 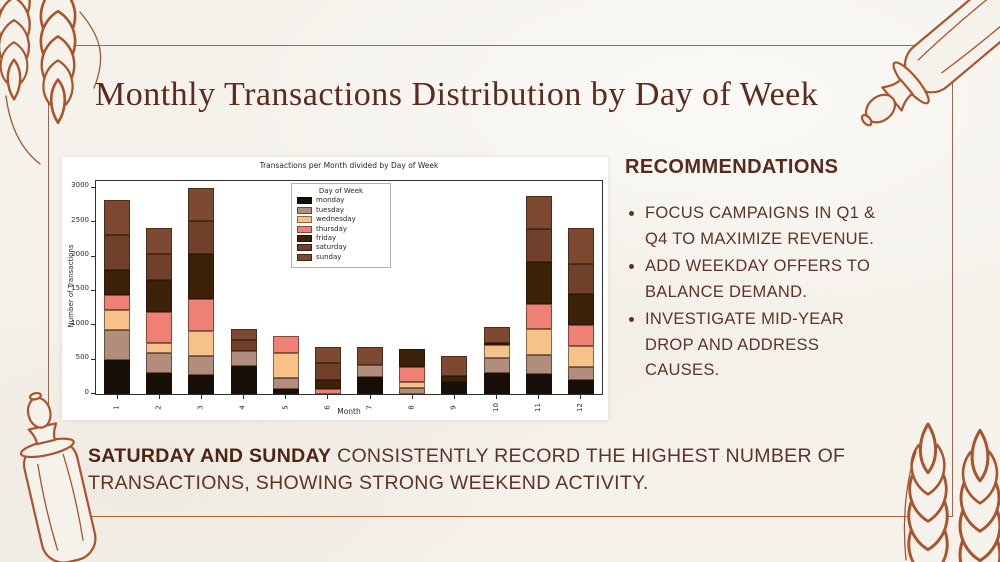 I want to click on x-axis-tick-label-text: 5, so click(x=285, y=407).